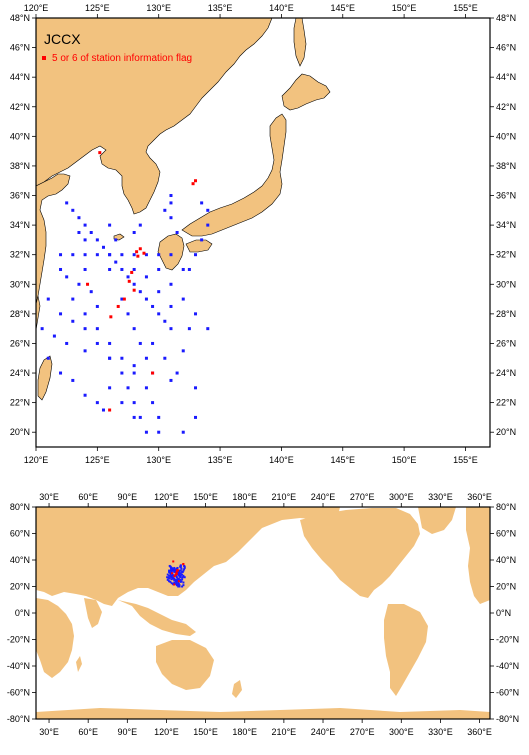  I want to click on y-tick-label-right: 36°N, so click(506, 196).